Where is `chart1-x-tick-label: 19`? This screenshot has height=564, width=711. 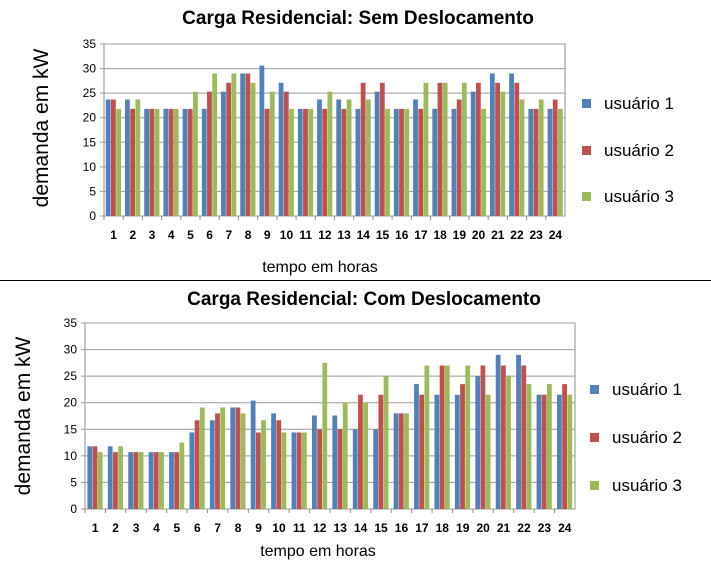
chart1-x-tick-label: 19 is located at coordinates (460, 235).